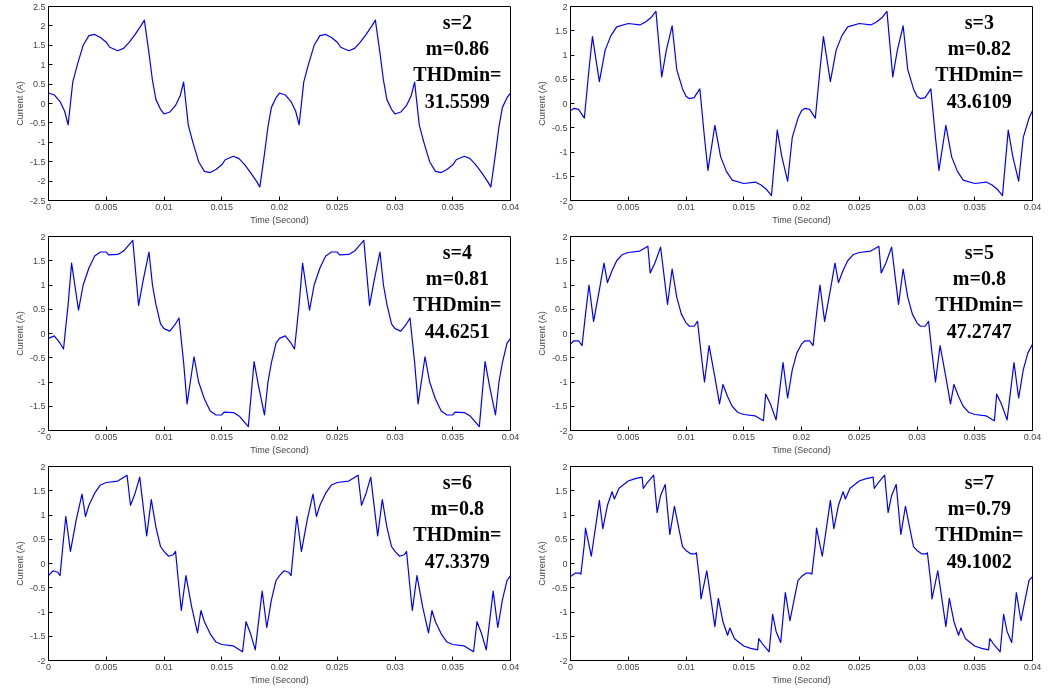 The width and height of the screenshot is (1049, 699). What do you see at coordinates (979, 100) in the screenshot?
I see `annotation: 43.6109` at bounding box center [979, 100].